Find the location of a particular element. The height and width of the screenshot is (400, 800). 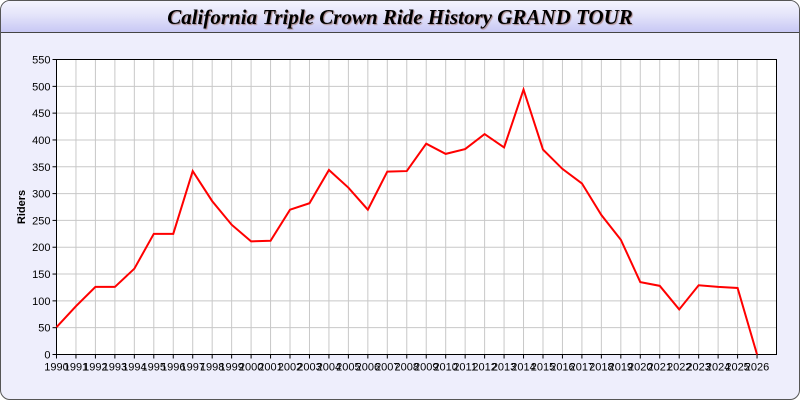

x-tick-label: 2009 is located at coordinates (426, 368).